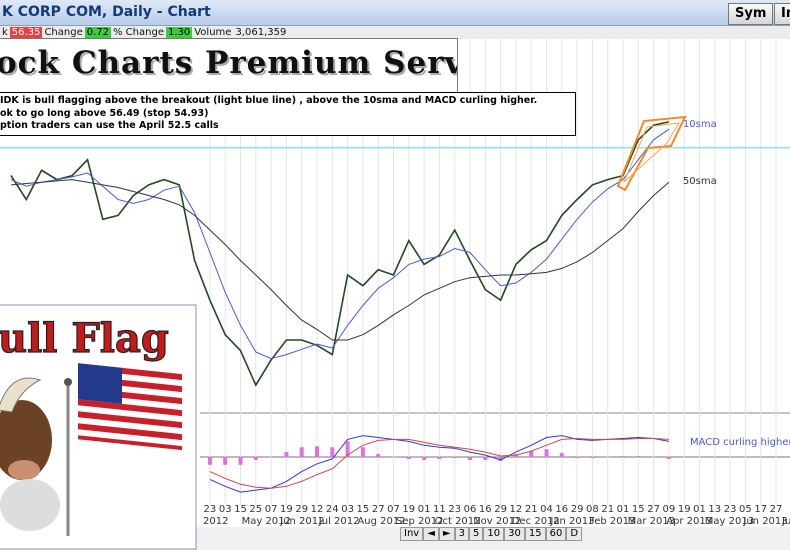 The height and width of the screenshot is (550, 790). What do you see at coordinates (461, 534) in the screenshot?
I see `toolbar-button: 3` at bounding box center [461, 534].